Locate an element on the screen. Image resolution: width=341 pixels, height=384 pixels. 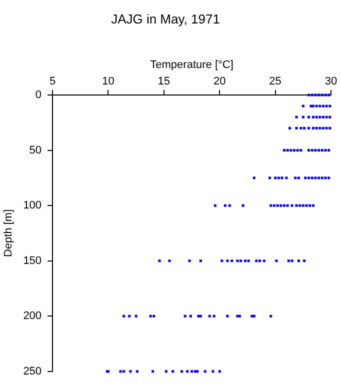
x-tick-label: 15 is located at coordinates (164, 81).